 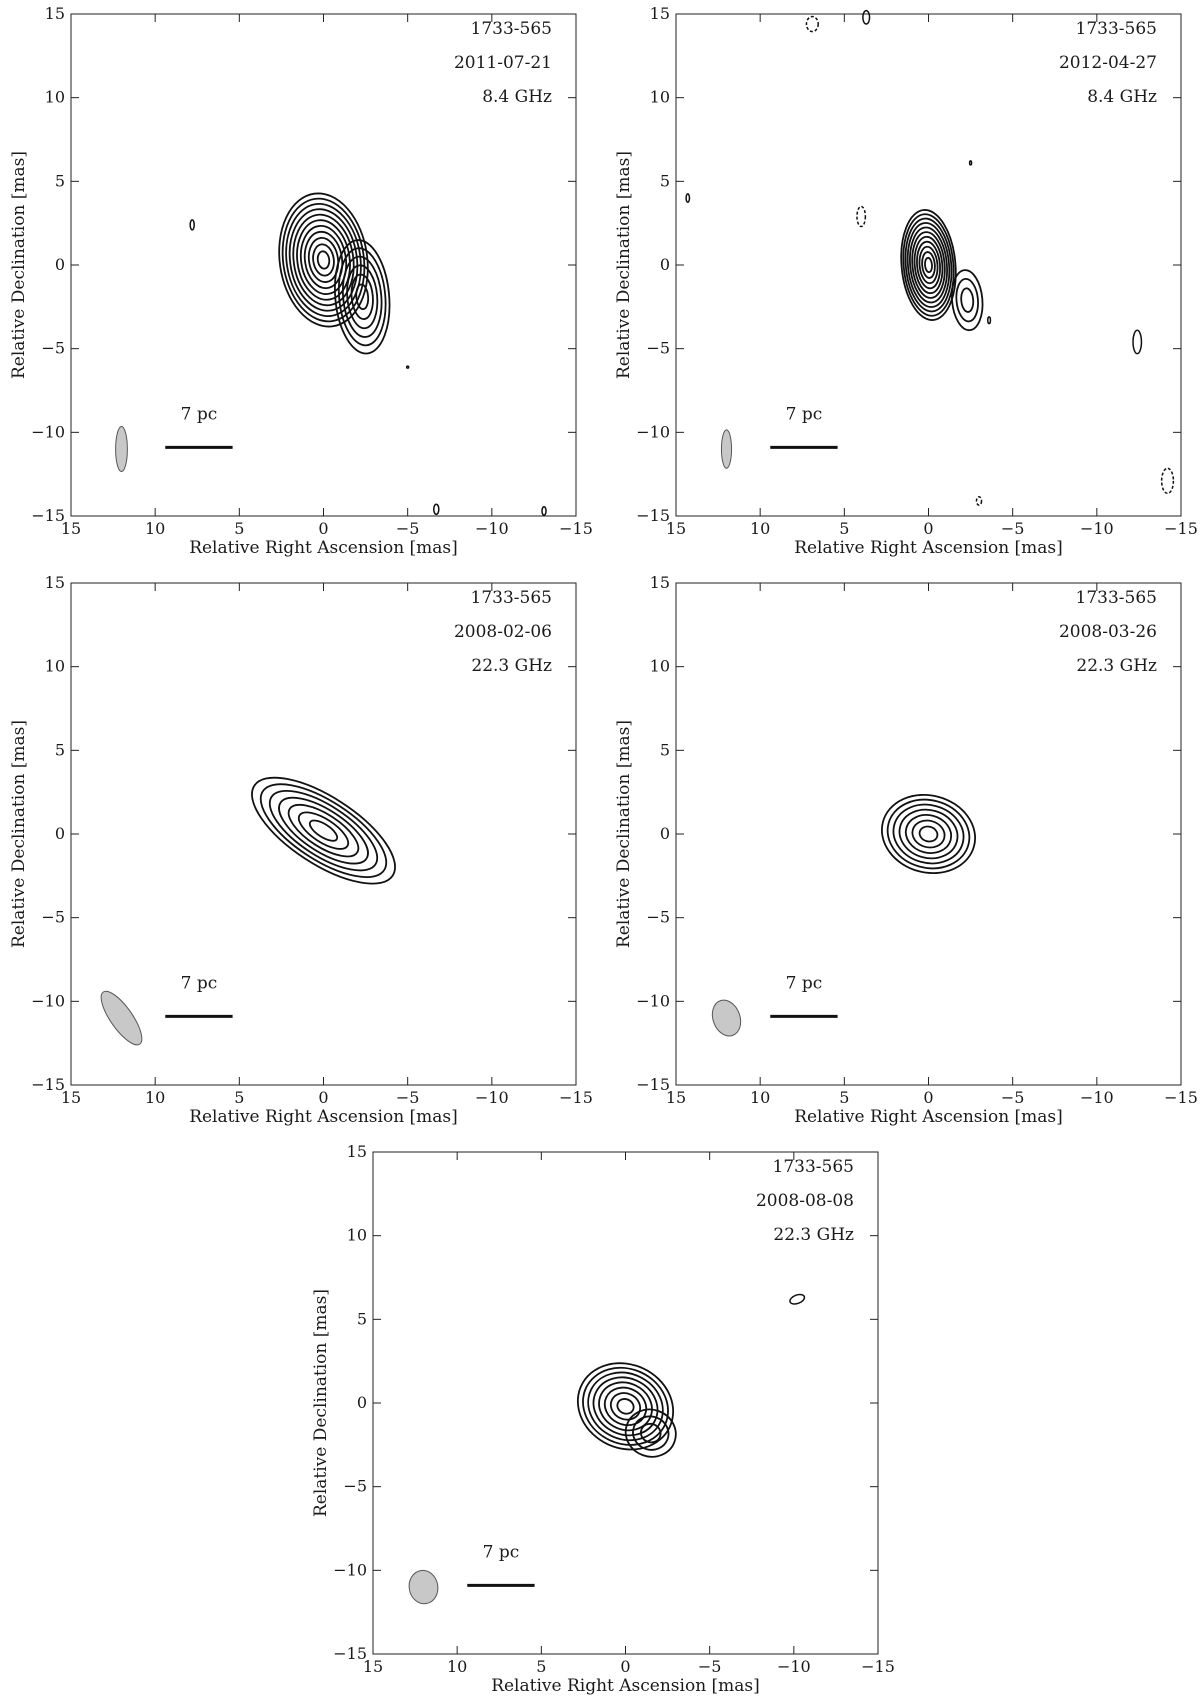 What do you see at coordinates (1108, 63) in the screenshot?
I see `panel-annotation: 2012-04-27` at bounding box center [1108, 63].